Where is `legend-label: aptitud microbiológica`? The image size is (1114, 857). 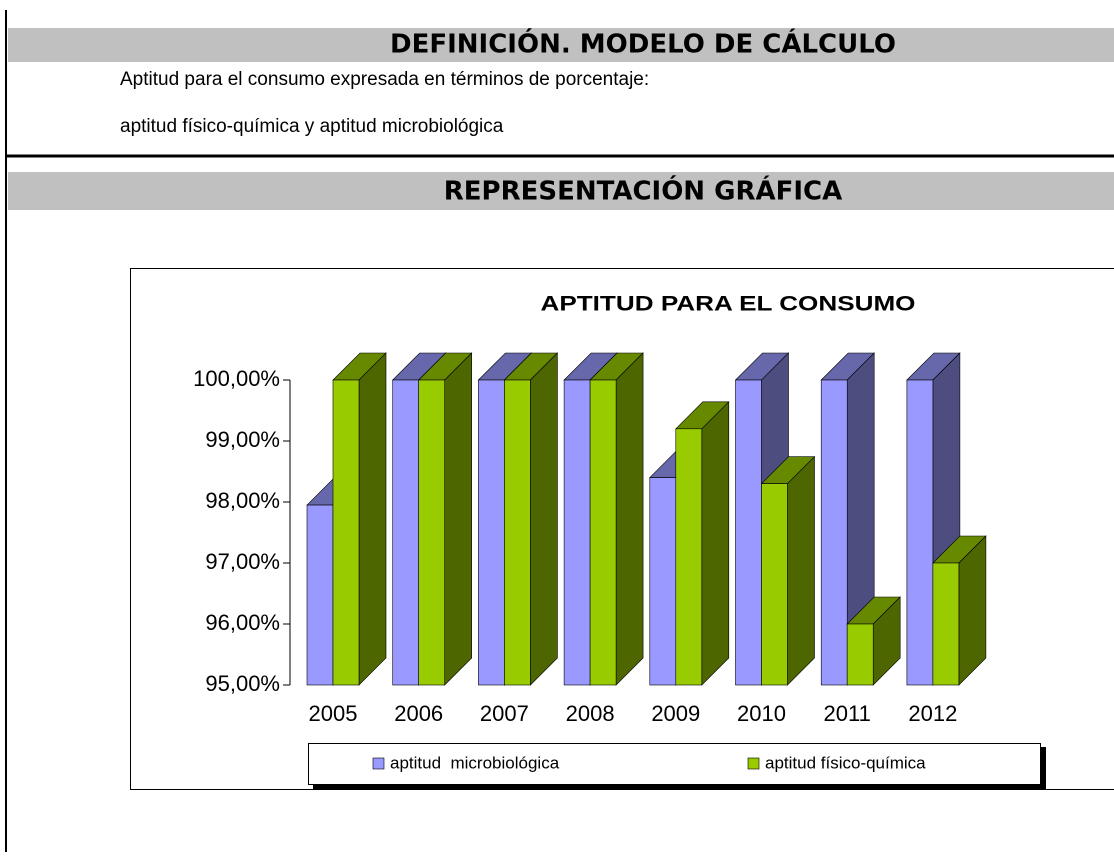 legend-label: aptitud microbiológica is located at coordinates (475, 762).